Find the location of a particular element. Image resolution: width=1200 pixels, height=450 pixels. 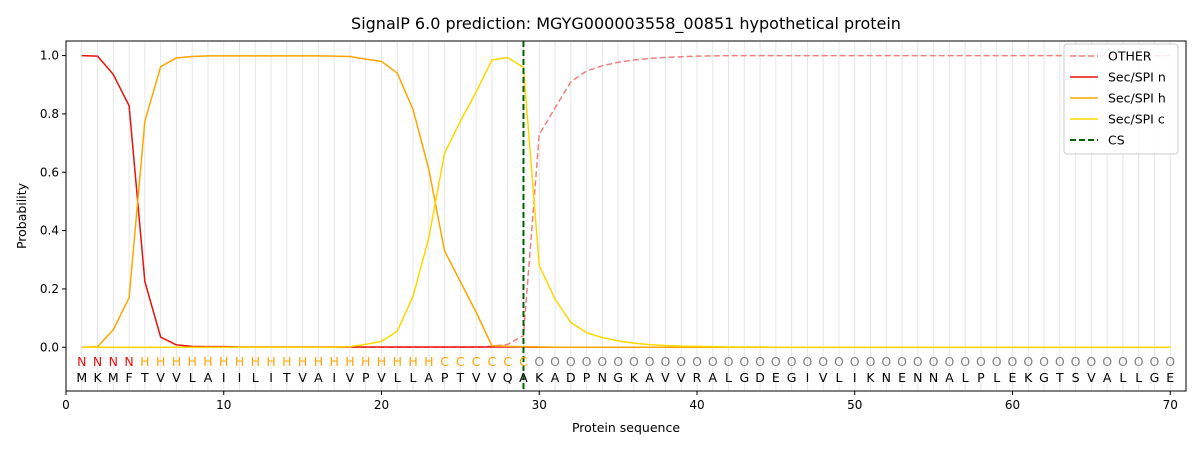

y-tick-label: 0.8 is located at coordinates (49, 114).